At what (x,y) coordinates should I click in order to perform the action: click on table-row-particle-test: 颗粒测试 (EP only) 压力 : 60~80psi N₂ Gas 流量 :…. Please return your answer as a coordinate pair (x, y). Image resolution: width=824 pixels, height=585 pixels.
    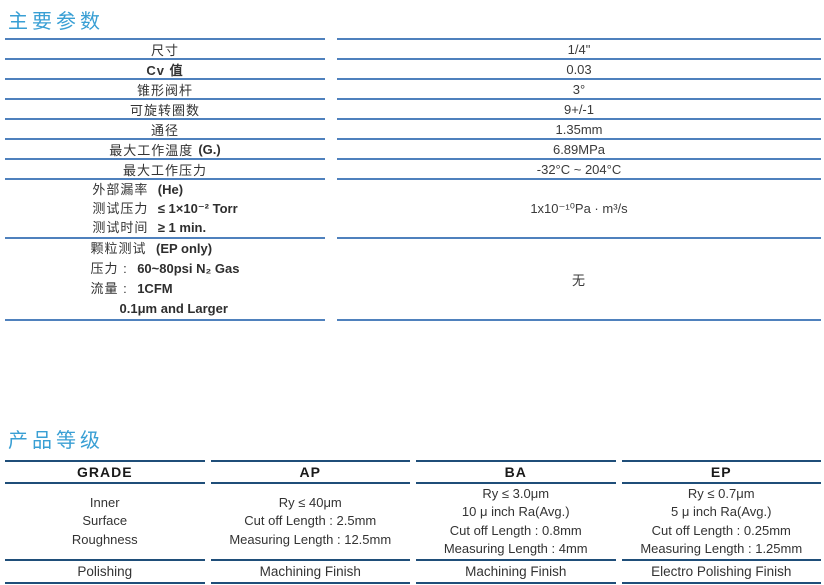
    Looking at the image, I should click on (413, 280).